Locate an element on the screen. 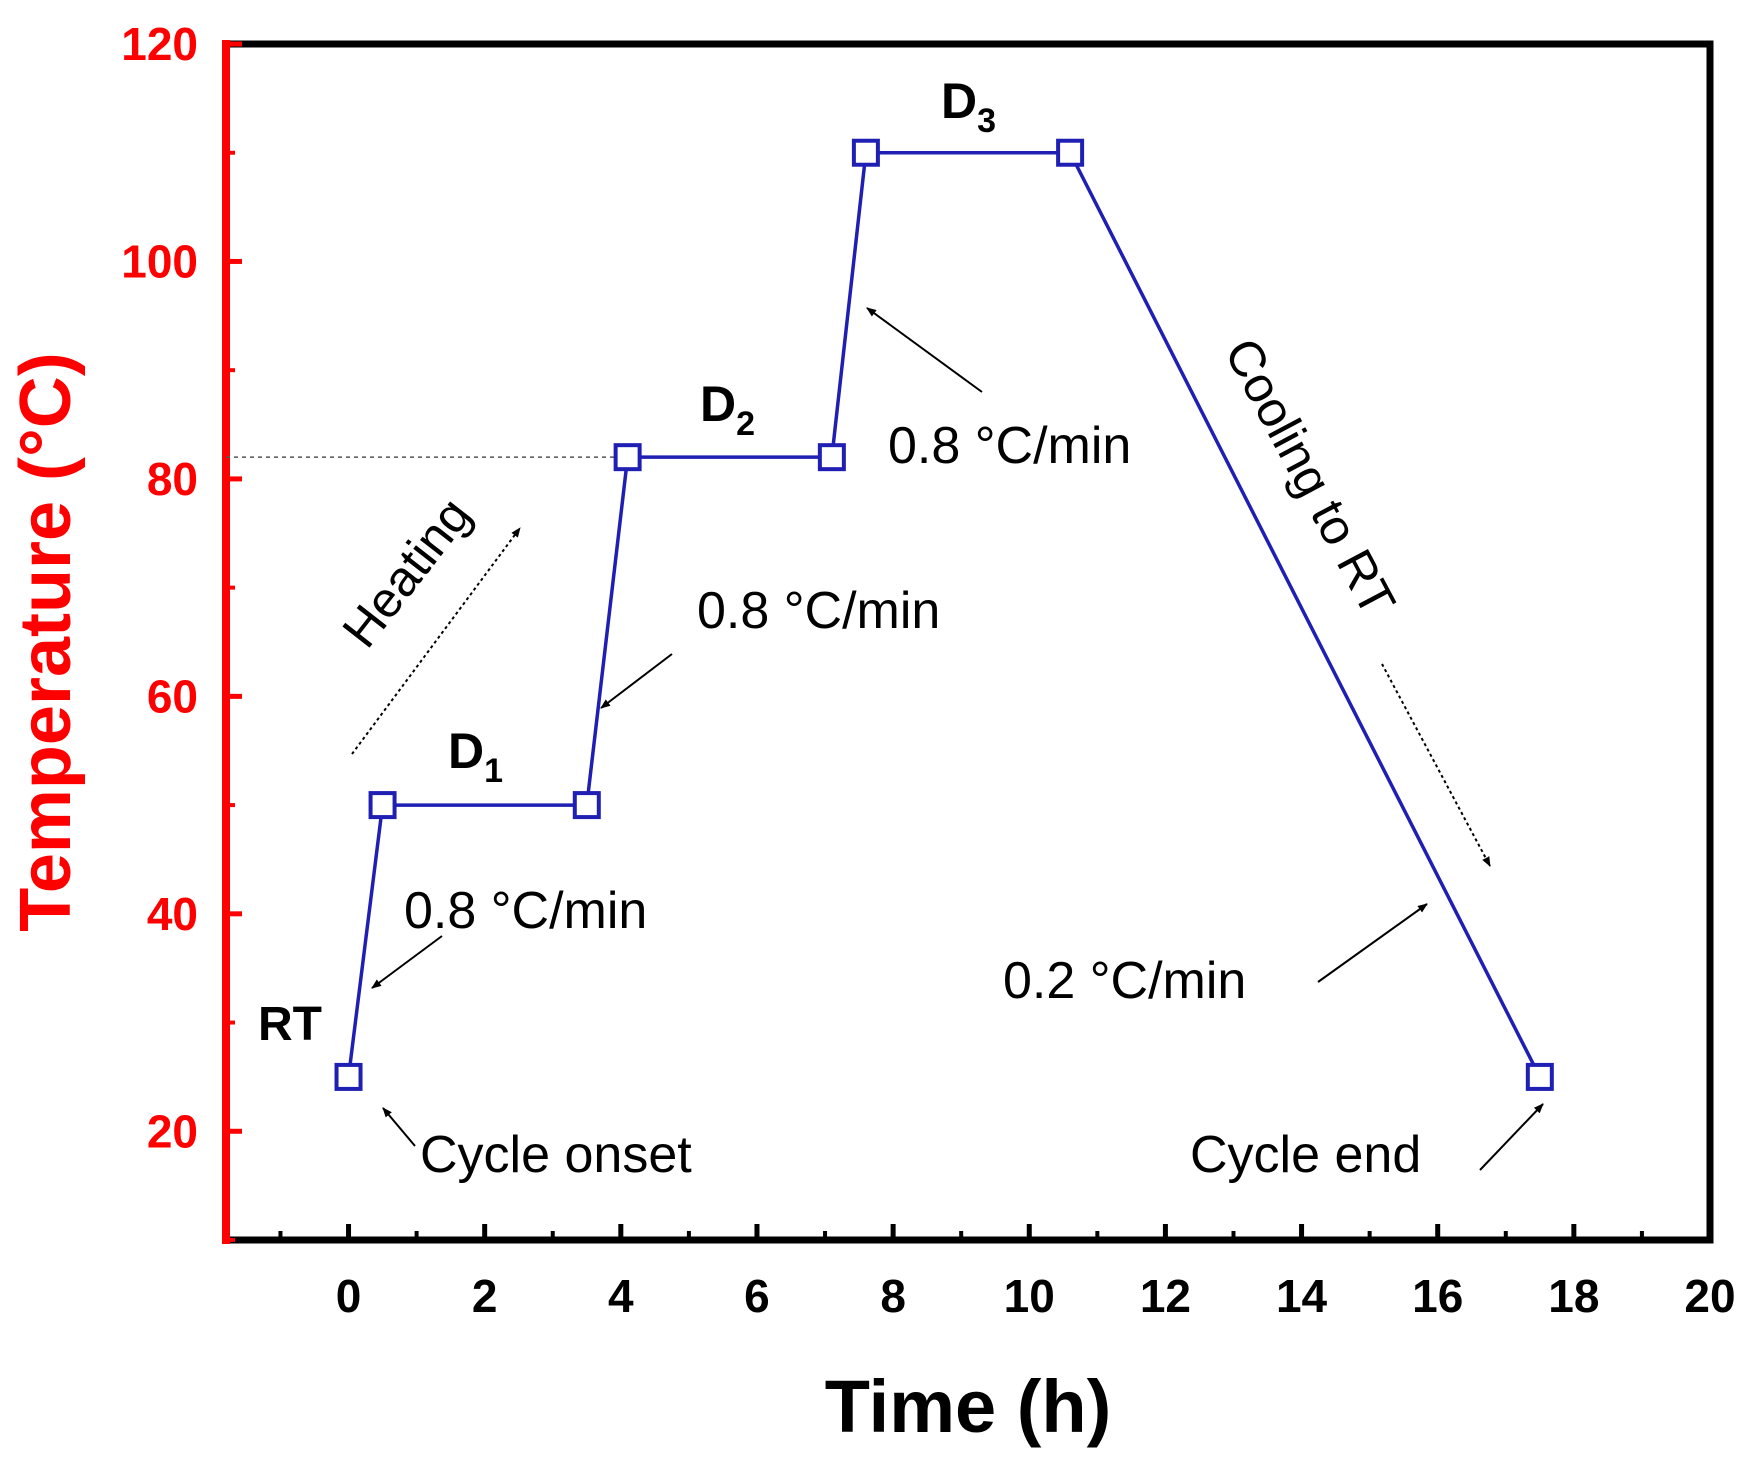 Image resolution: width=1743 pixels, height=1457 pixels. x-tick-label: 12 is located at coordinates (1165, 1296).